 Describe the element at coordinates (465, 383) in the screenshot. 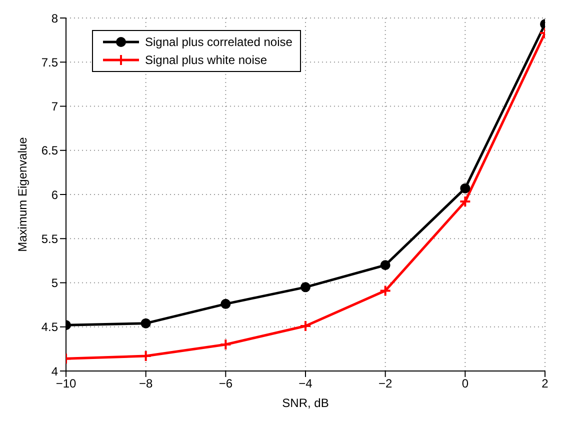

I see `x-tick-label: 0` at that location.